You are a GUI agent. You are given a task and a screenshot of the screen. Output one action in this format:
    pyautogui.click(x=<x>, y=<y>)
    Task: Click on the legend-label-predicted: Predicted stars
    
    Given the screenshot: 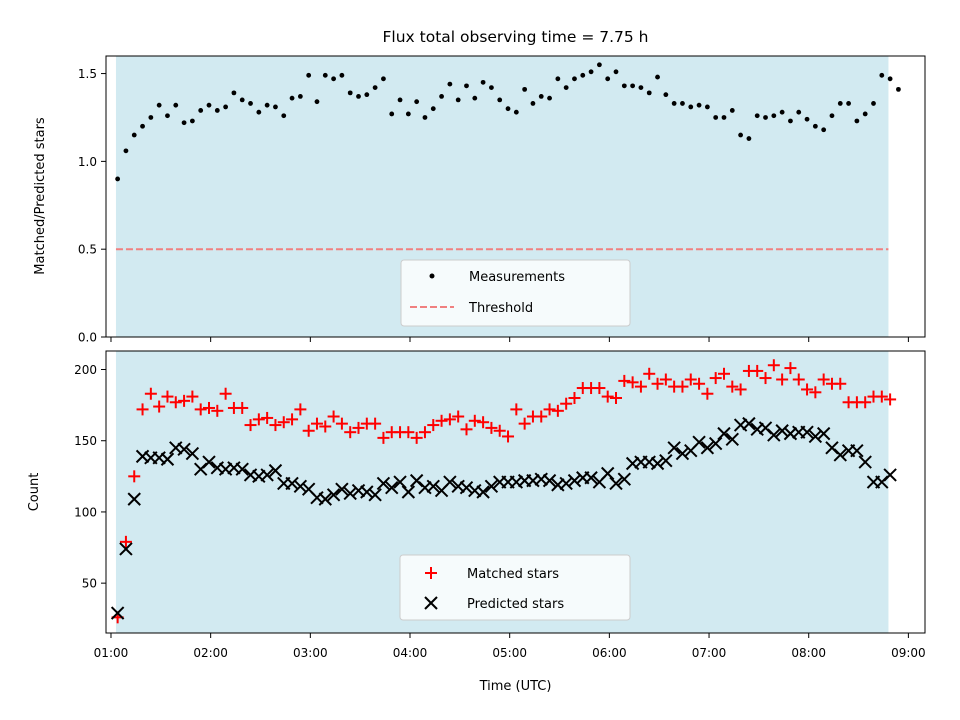 What is the action you would take?
    pyautogui.click(x=515, y=604)
    